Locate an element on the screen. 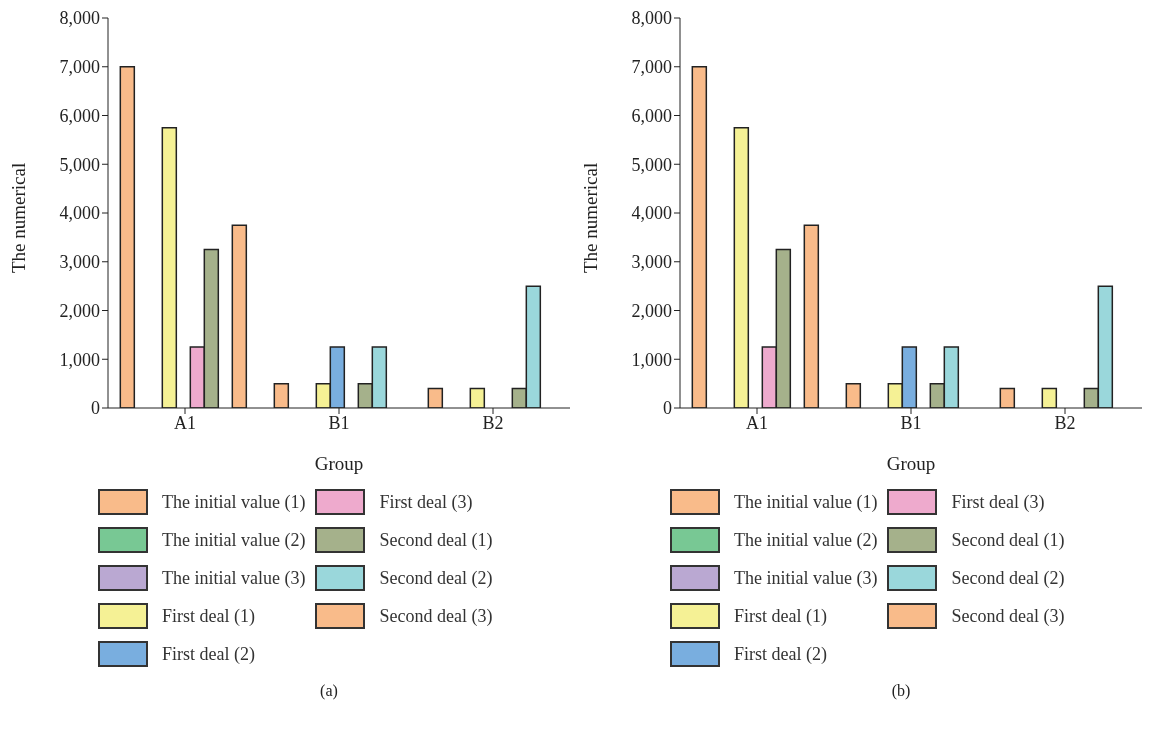 The image size is (1160, 733). text: (a) is located at coordinates (329, 691).